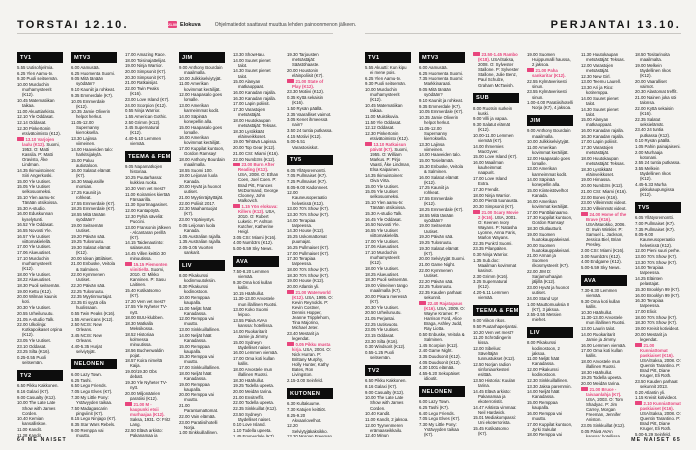  Describe the element at coordinates (200, 78) in the screenshot. I see `program-listing: 10.00 Julkkiselviytyjät.` at that location.